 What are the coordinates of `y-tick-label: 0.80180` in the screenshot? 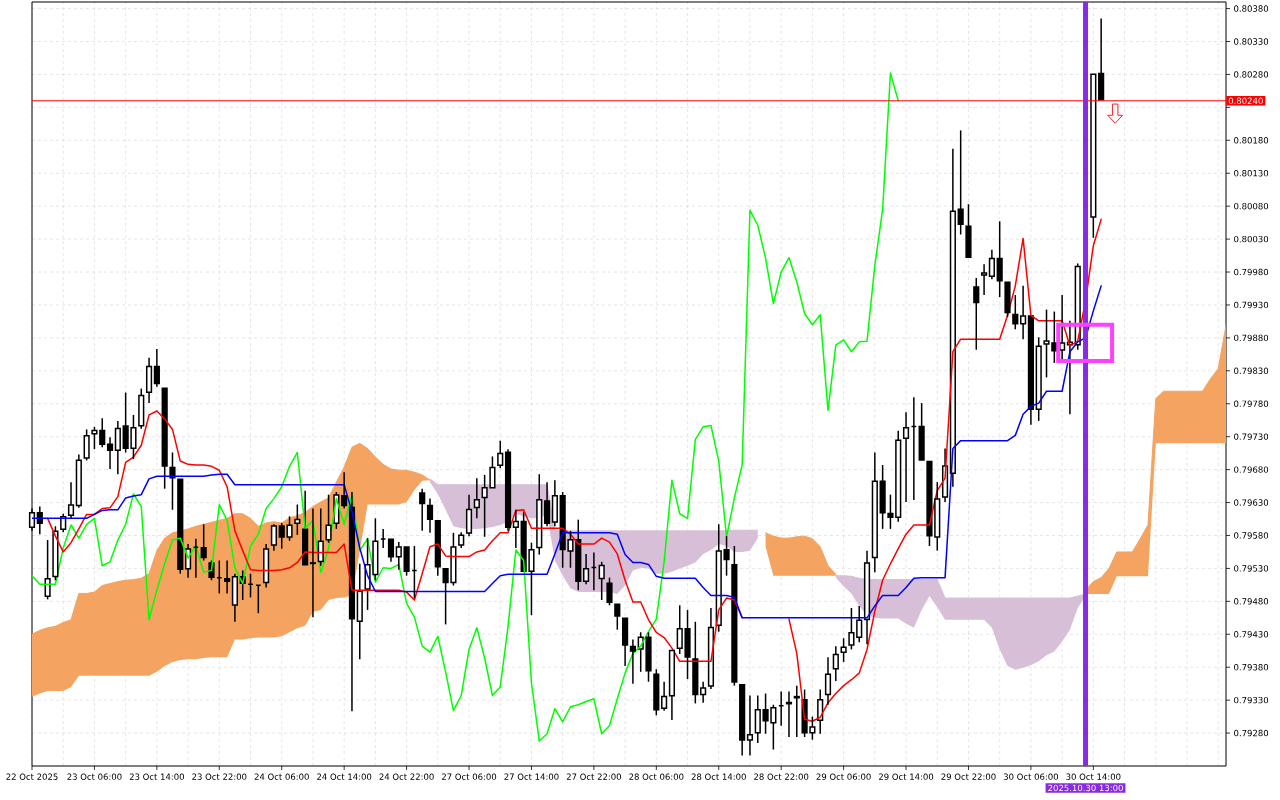 It's located at (1251, 140).